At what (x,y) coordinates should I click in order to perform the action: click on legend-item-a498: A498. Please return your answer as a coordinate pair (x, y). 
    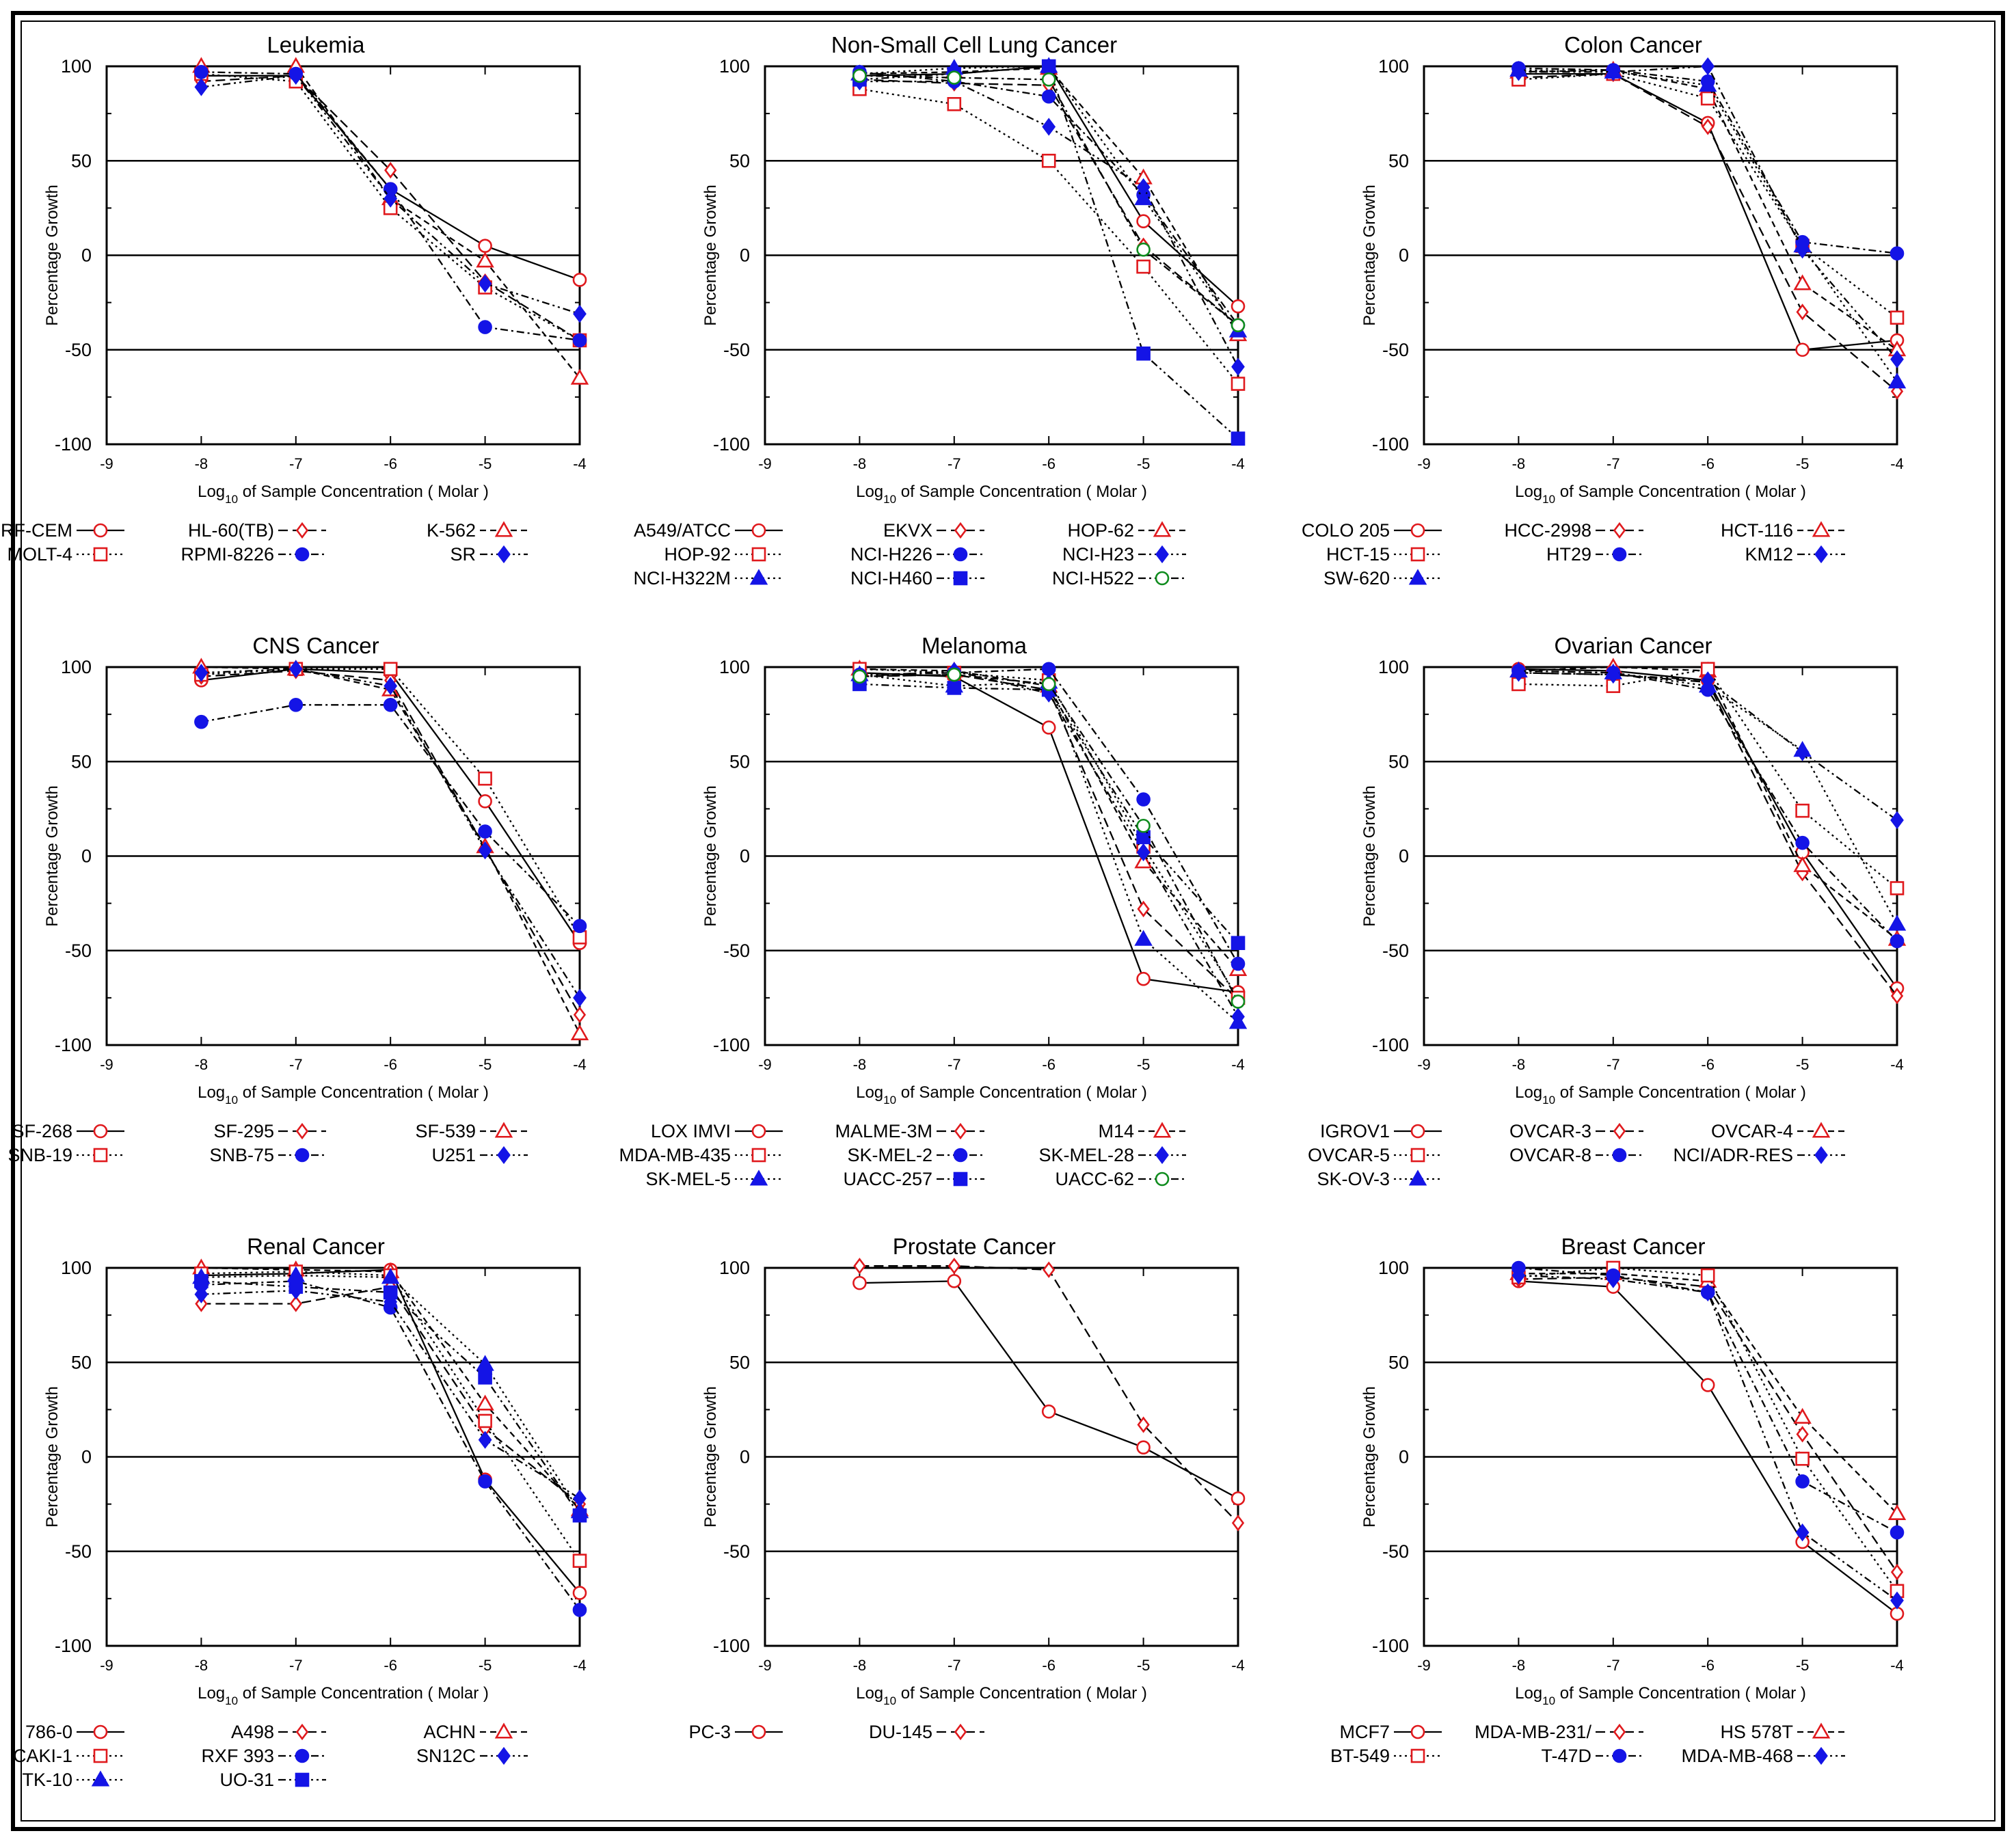
    Looking at the image, I should click on (278, 1732).